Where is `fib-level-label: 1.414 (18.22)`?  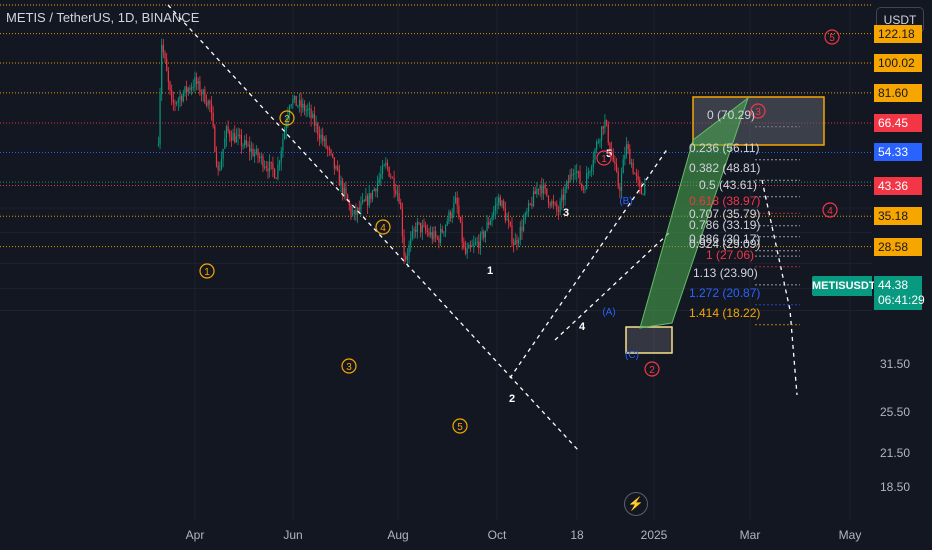 fib-level-label: 1.414 (18.22) is located at coordinates (725, 312).